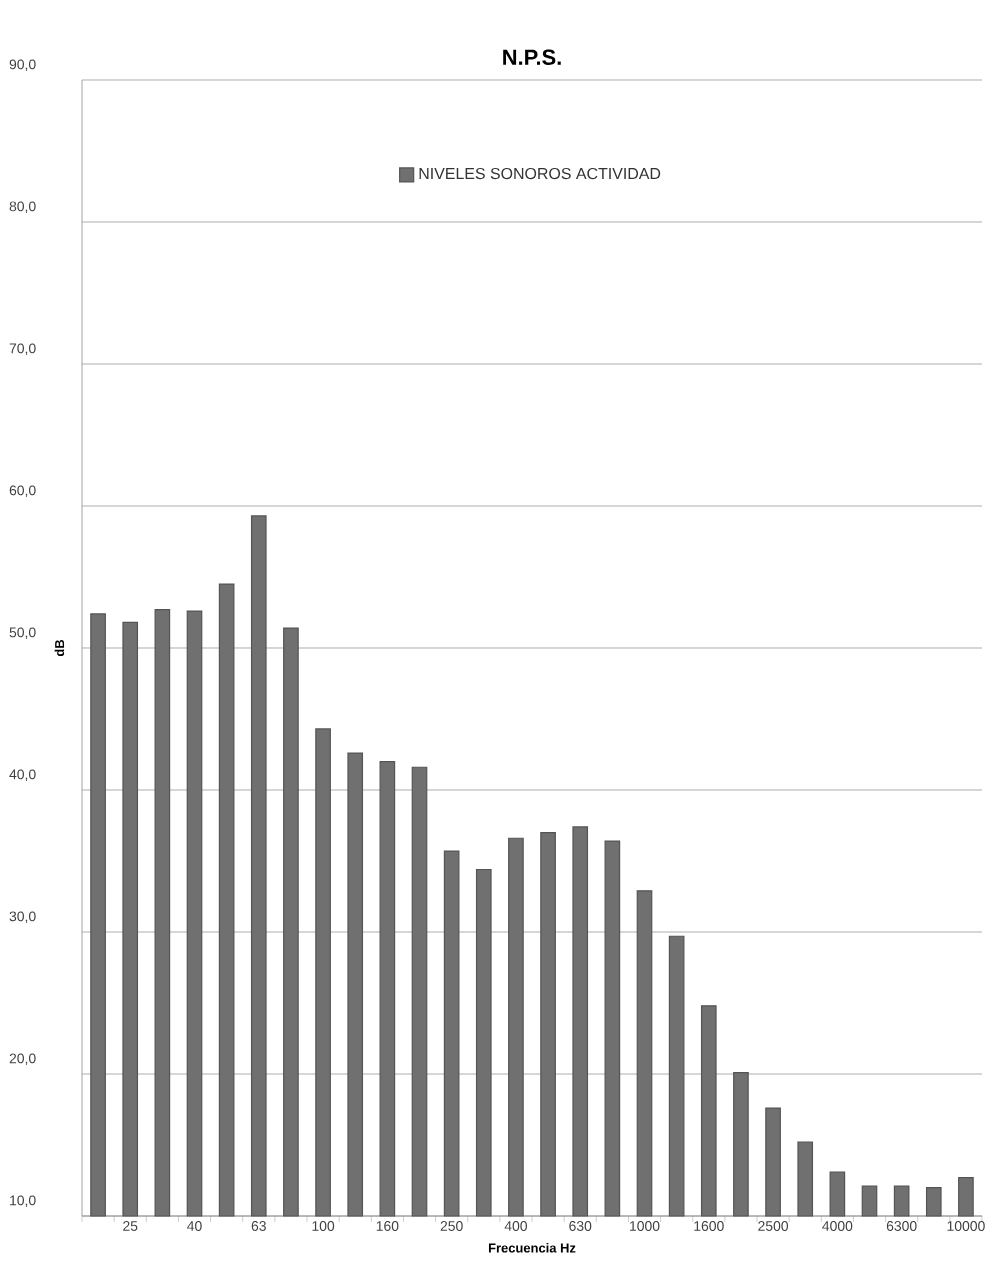  What do you see at coordinates (532, 57) in the screenshot?
I see `chart-title: N.P.S.` at bounding box center [532, 57].